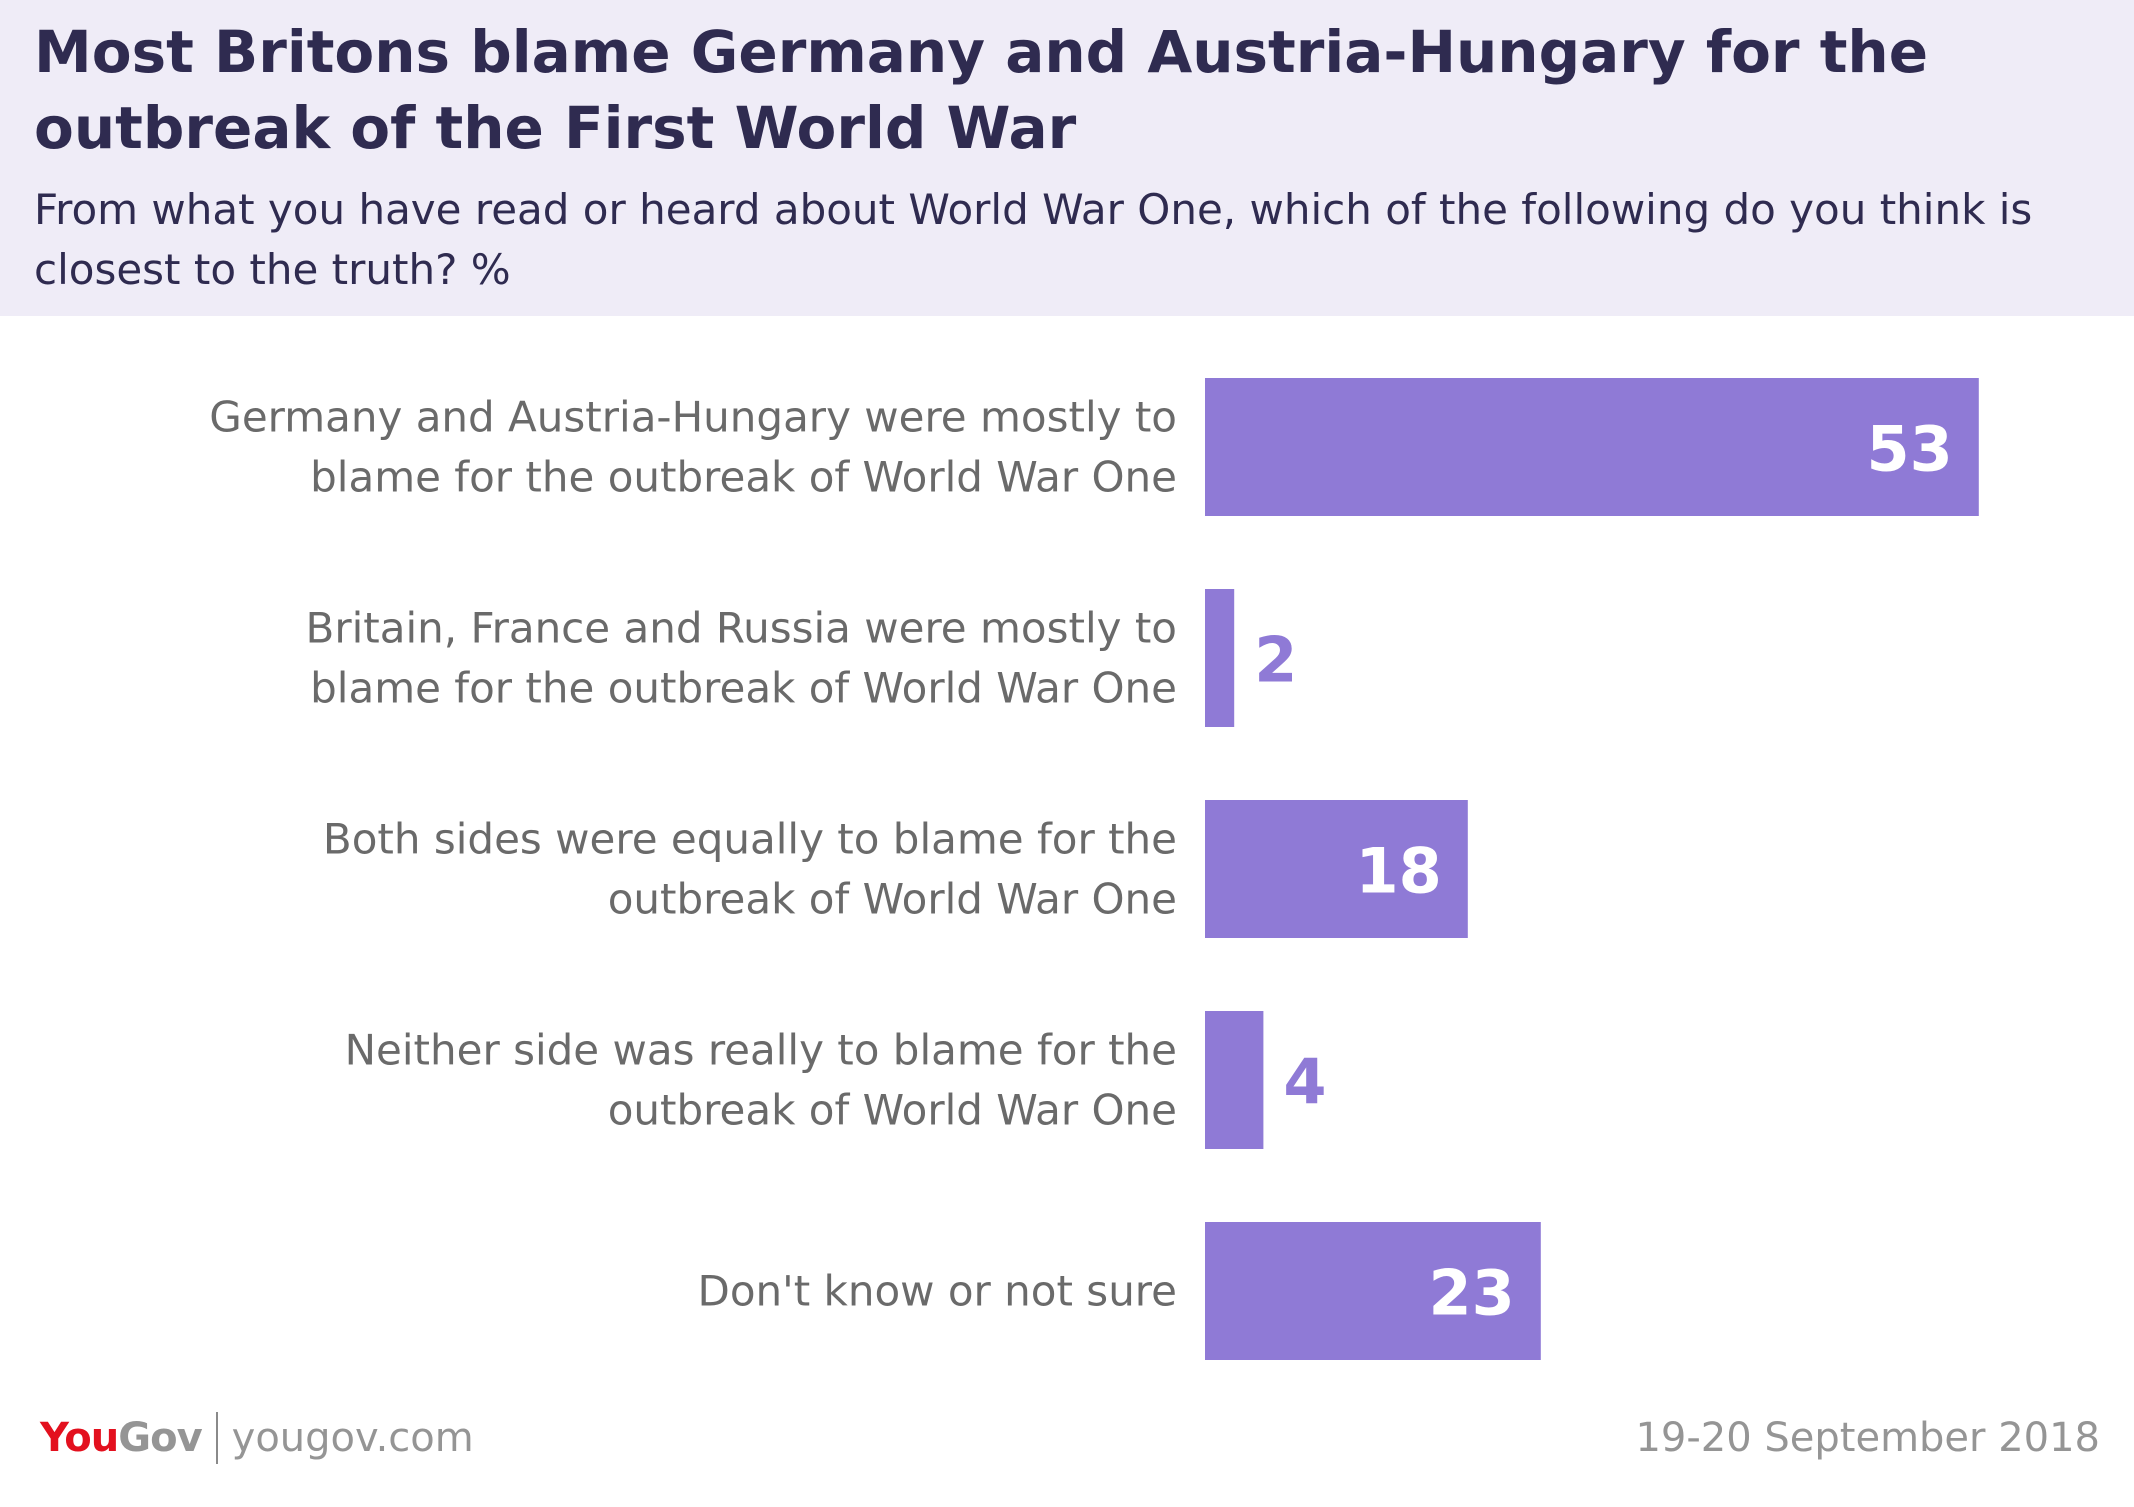 Image resolution: width=2134 pixels, height=1507 pixels. I want to click on footer-brand: YouGov yougov.com, so click(257, 1438).